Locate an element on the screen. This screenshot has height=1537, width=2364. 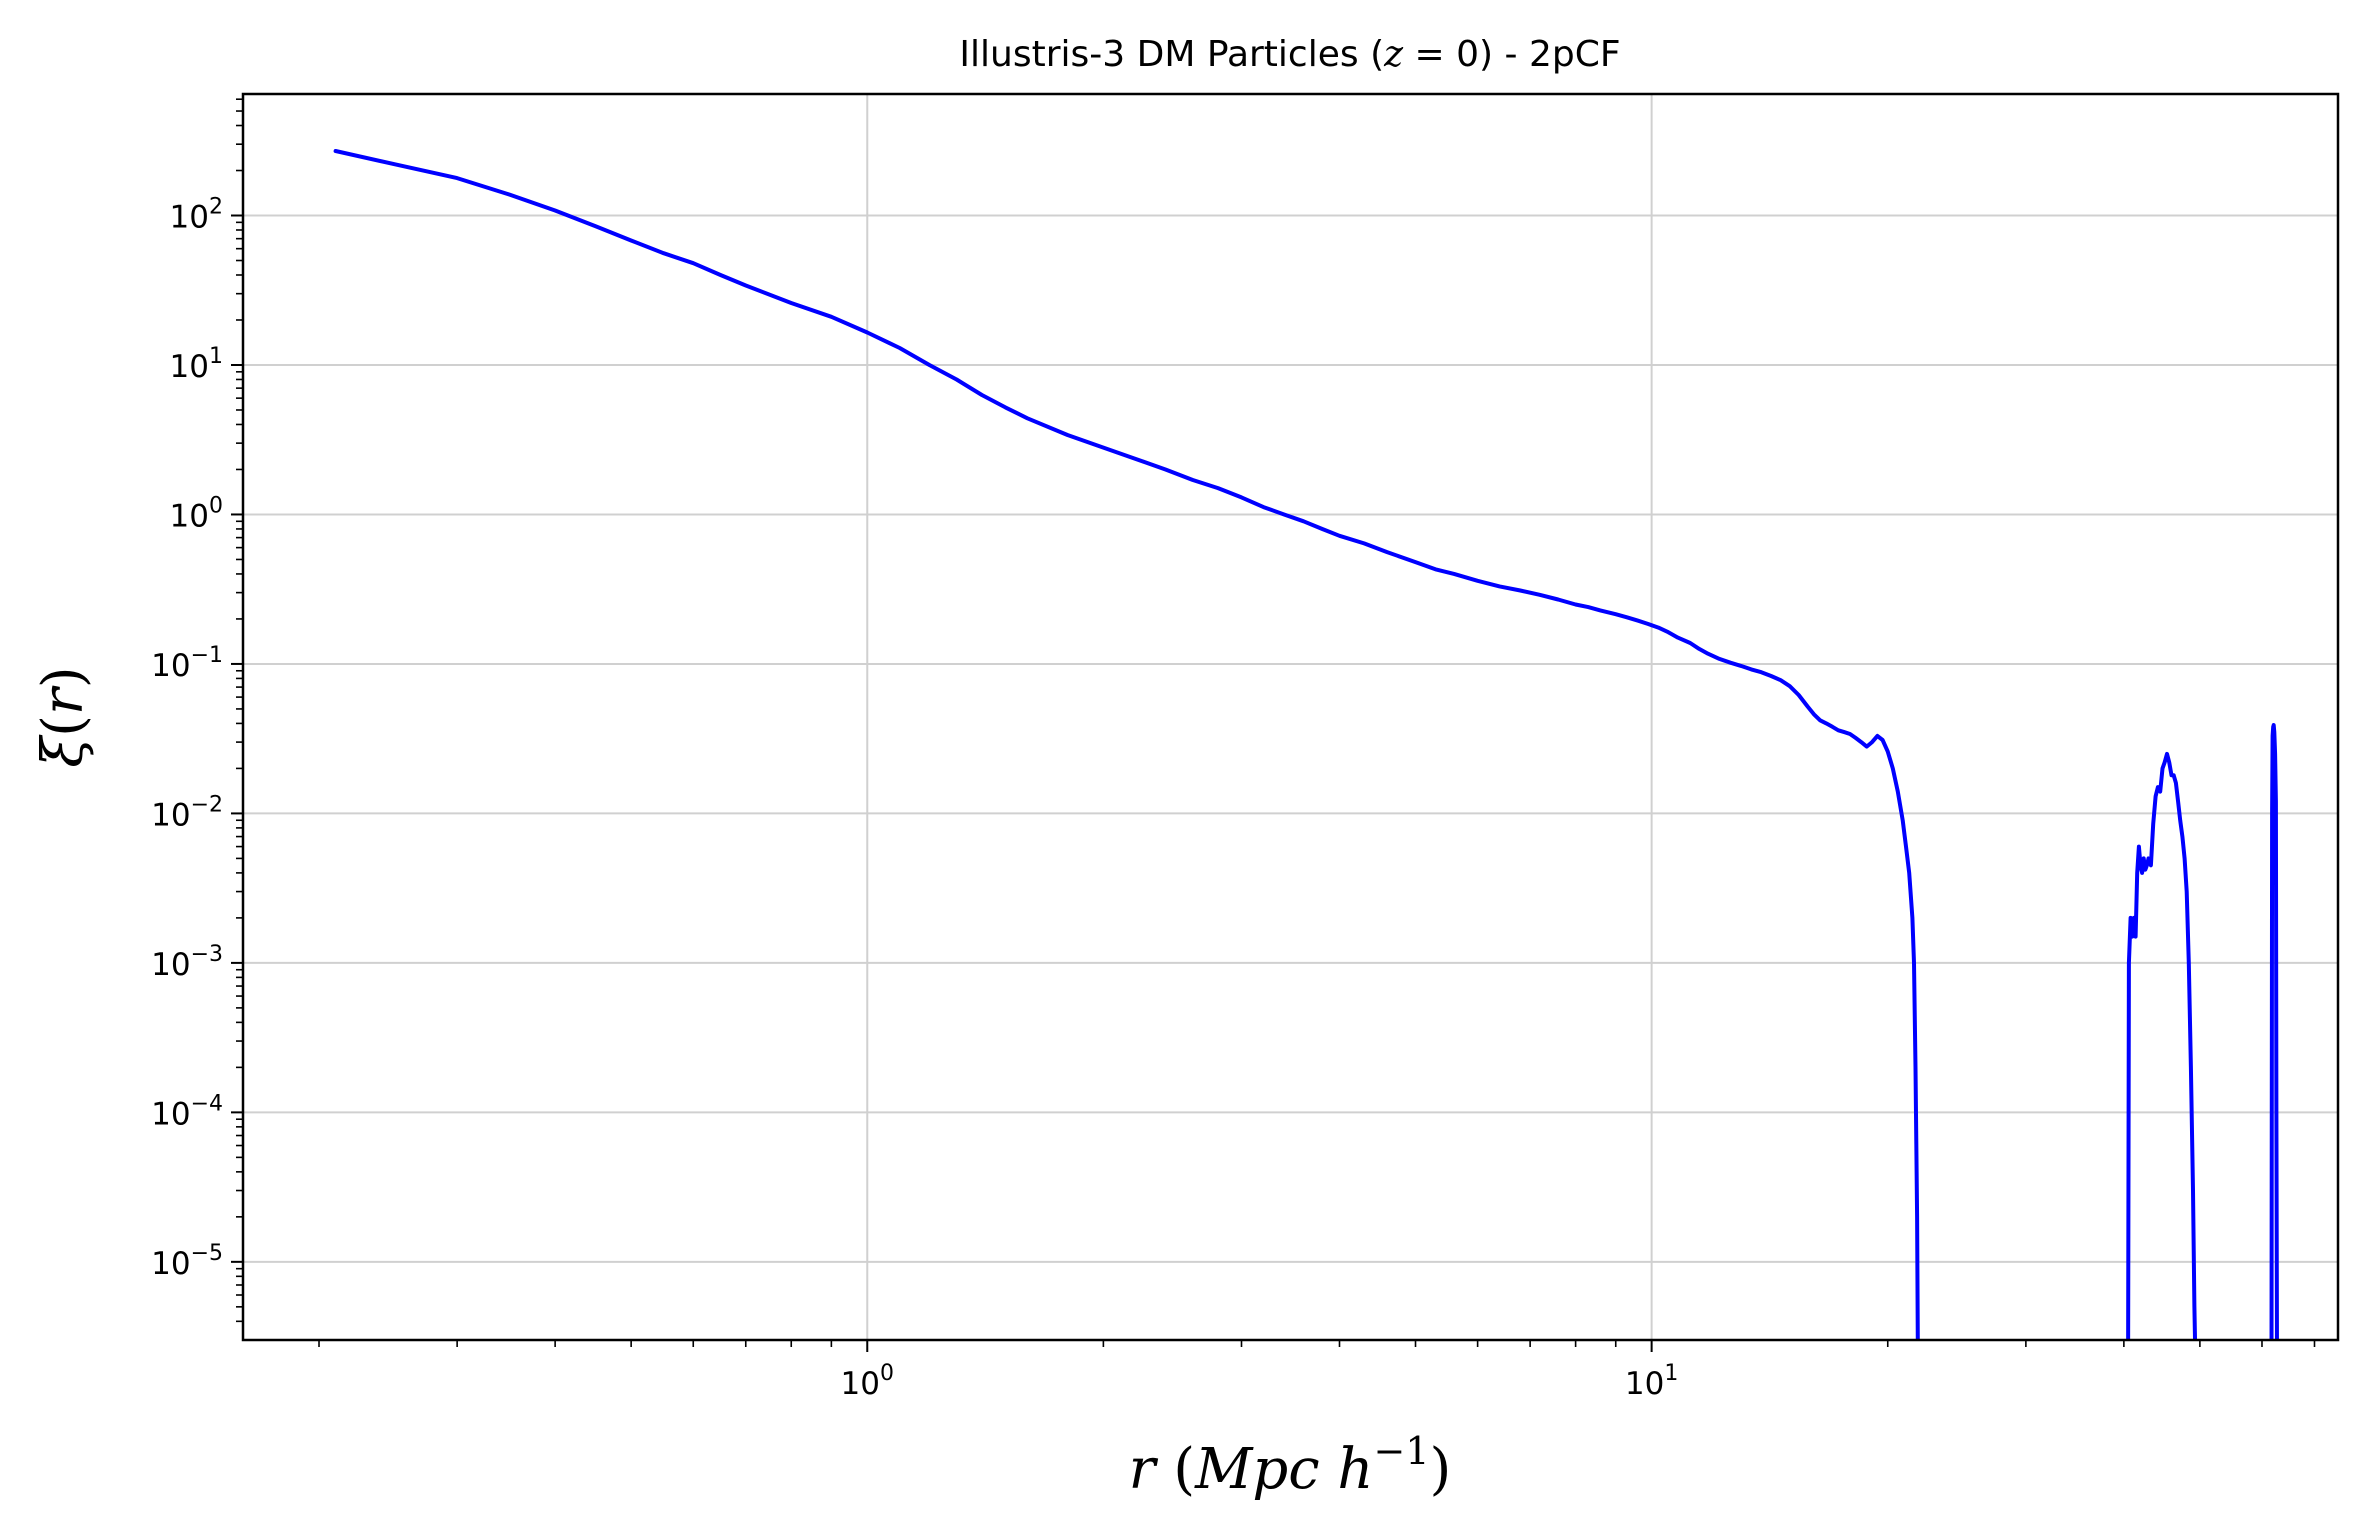
x-axis-label: r (Mpc h−1) is located at coordinates (1290, 1465).